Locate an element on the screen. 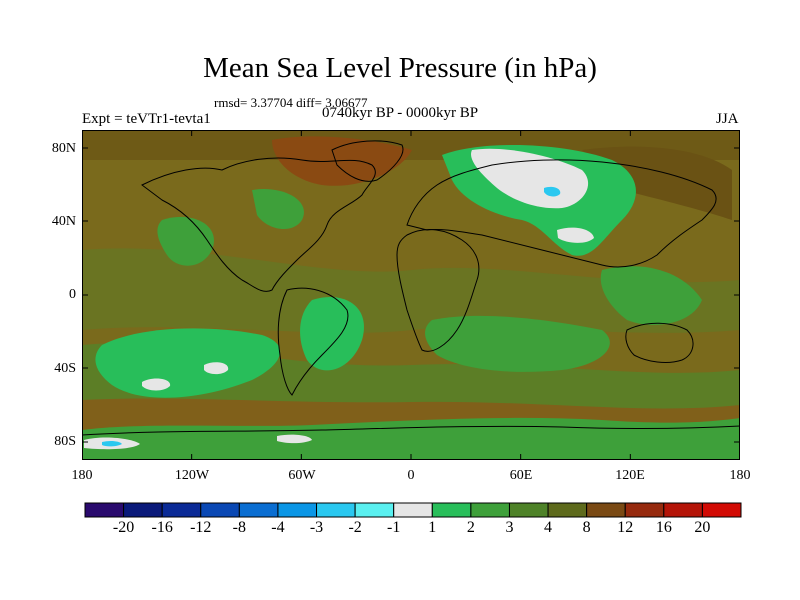  region-white-mongolia is located at coordinates (575, 235).